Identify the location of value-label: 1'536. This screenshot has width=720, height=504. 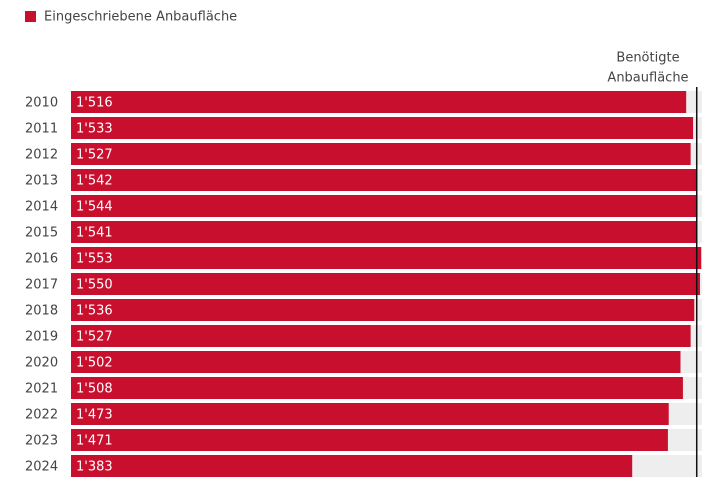
(94, 311).